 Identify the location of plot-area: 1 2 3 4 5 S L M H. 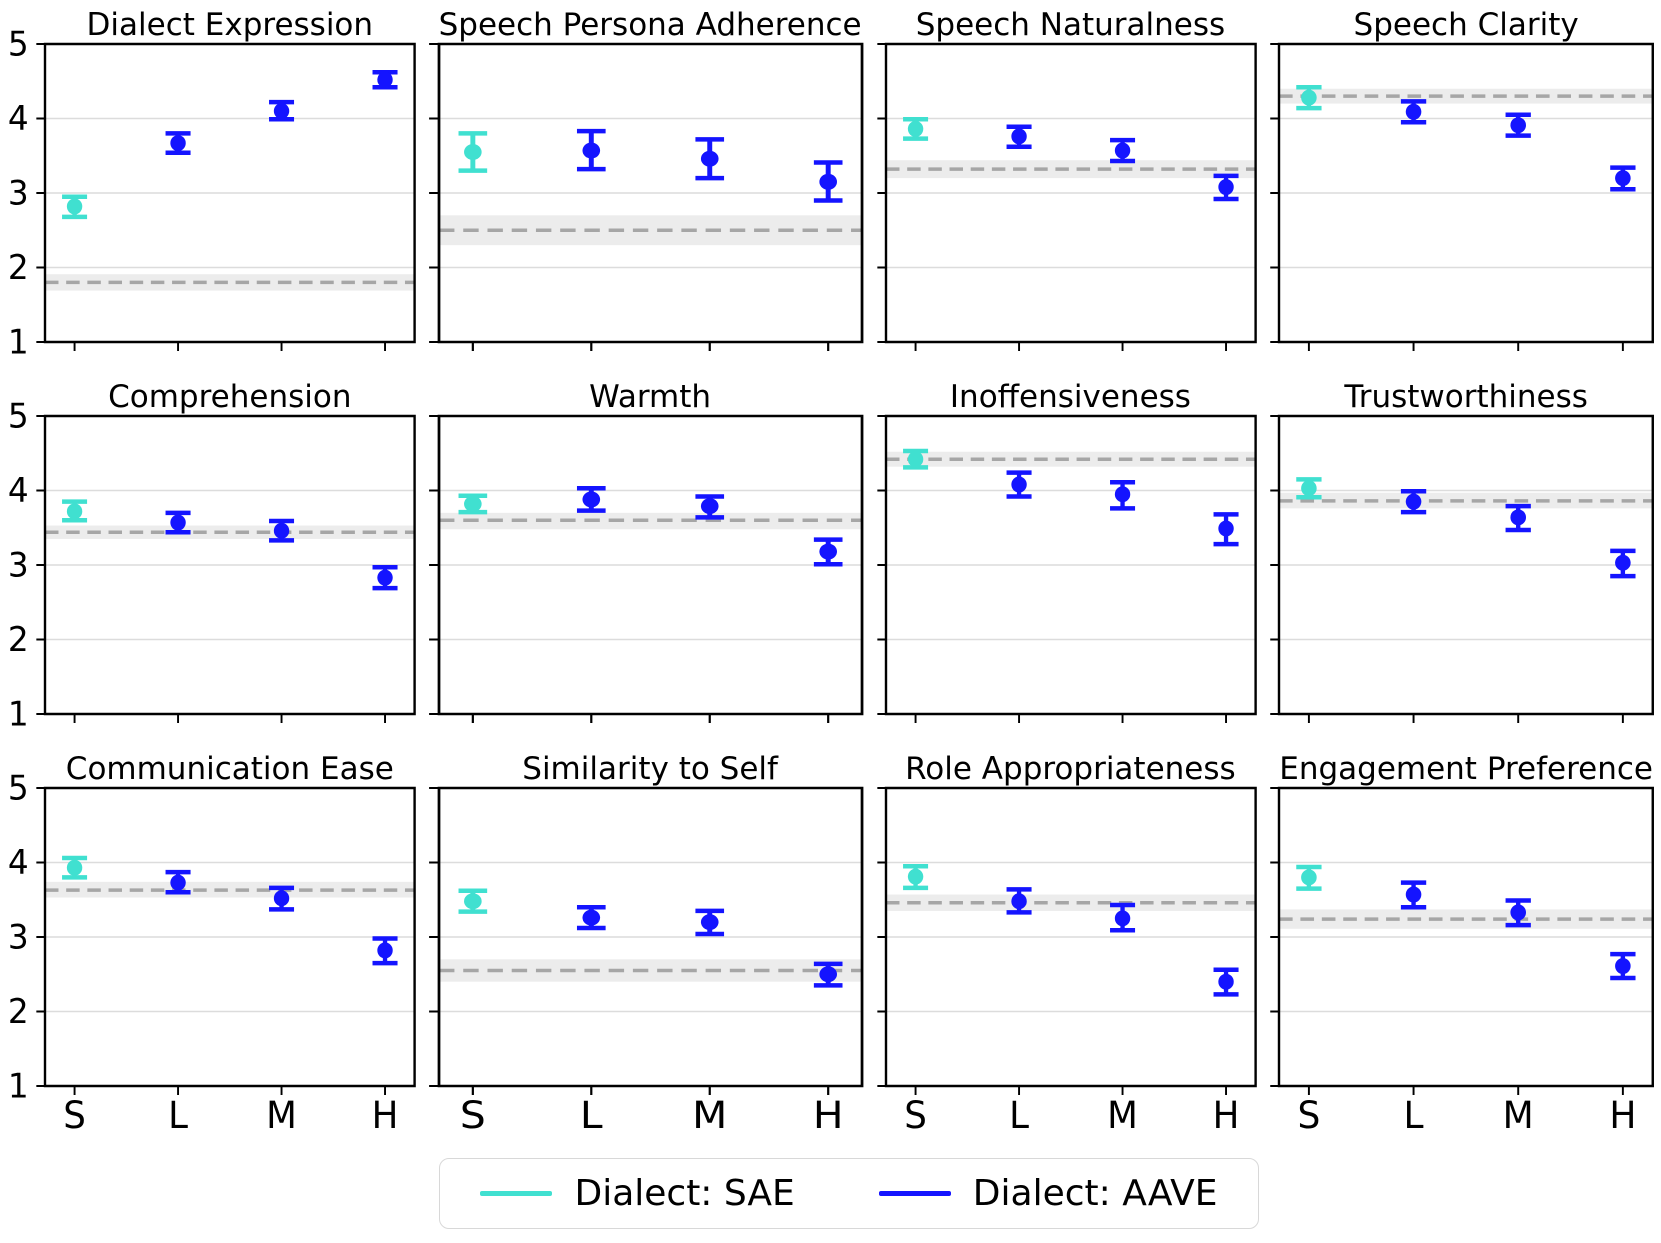
(212, 952).